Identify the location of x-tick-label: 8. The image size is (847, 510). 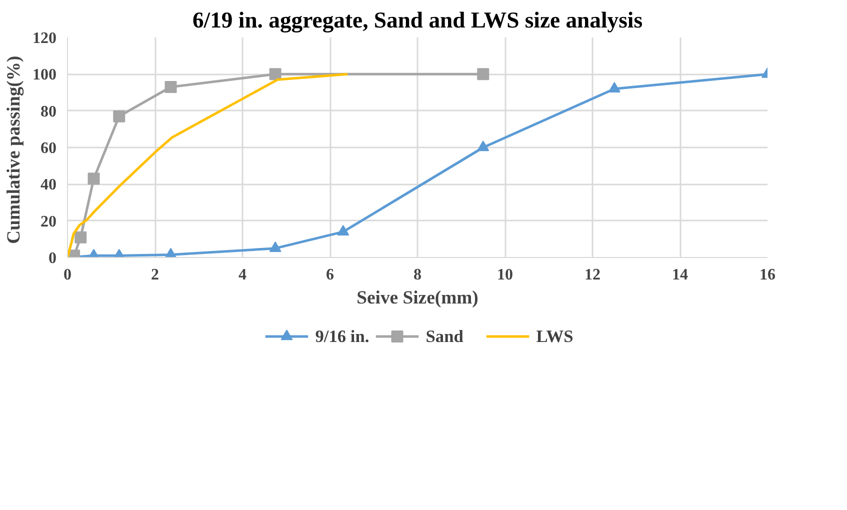
(418, 275).